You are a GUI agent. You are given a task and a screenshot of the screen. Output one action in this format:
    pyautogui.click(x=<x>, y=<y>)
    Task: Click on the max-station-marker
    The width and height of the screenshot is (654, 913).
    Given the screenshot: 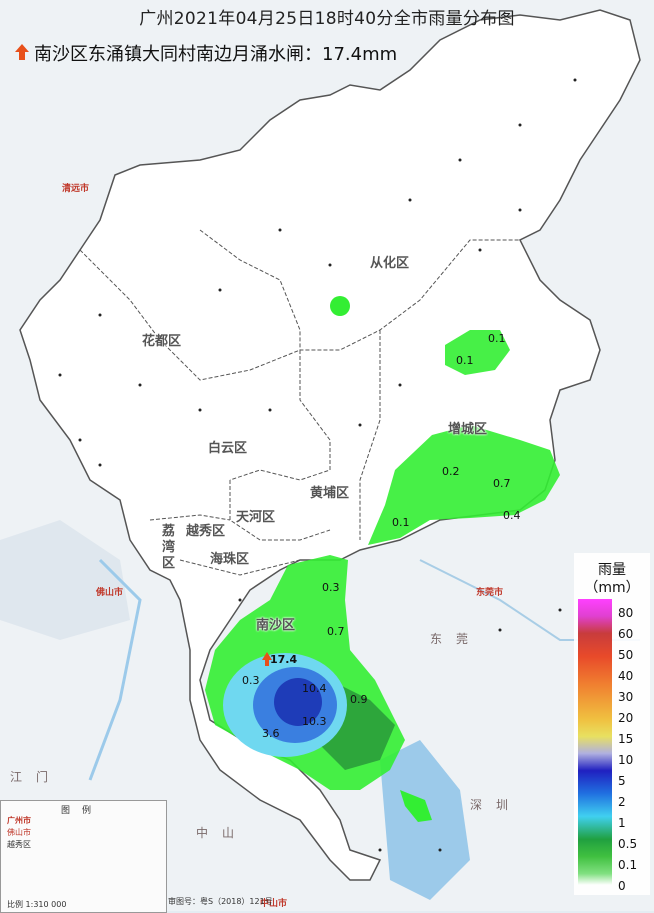 What is the action you would take?
    pyautogui.click(x=267, y=659)
    